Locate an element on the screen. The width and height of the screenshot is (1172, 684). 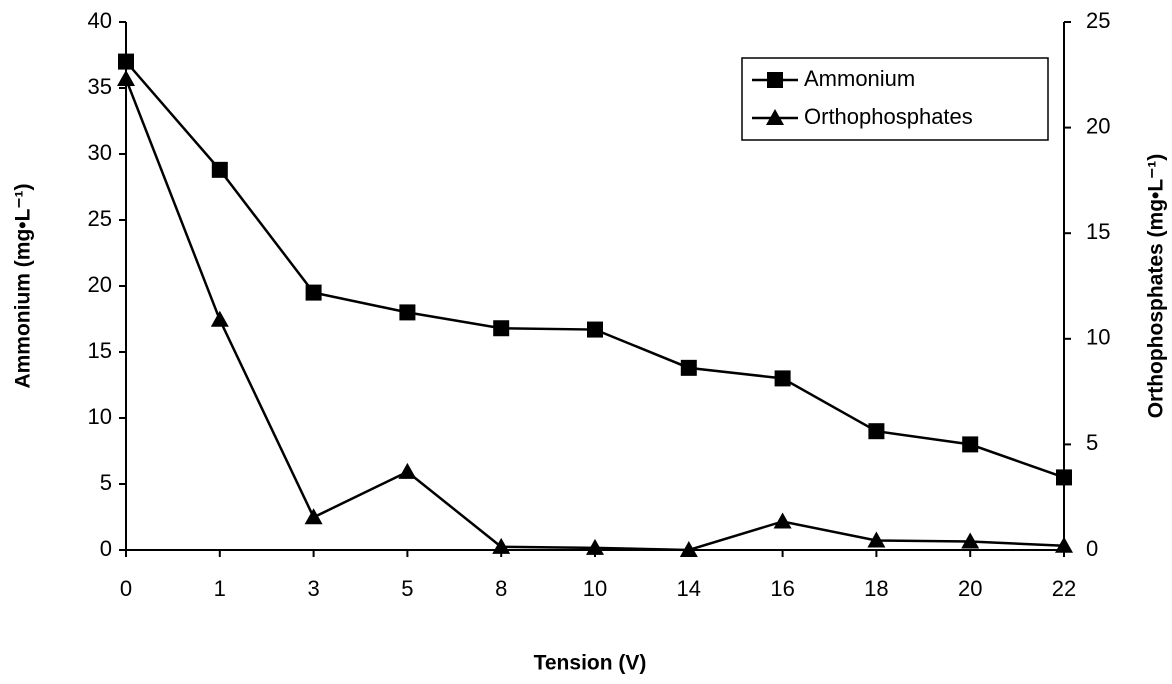
x-tick-label: 20 is located at coordinates (970, 588).